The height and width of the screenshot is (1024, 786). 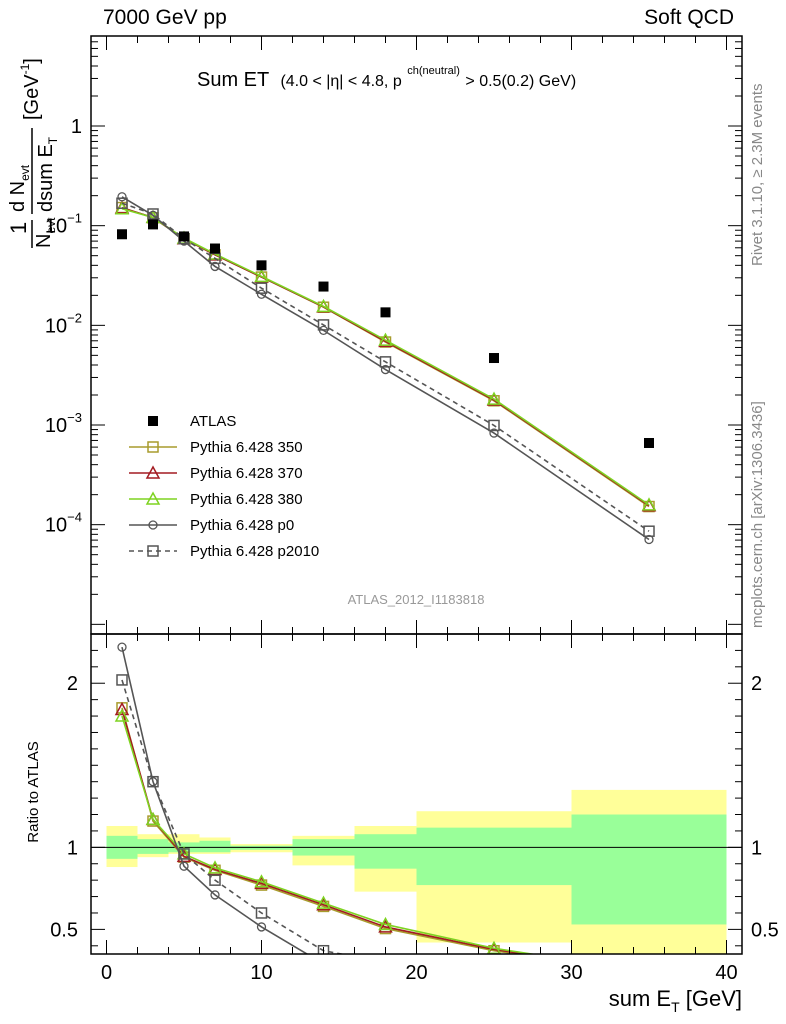 I want to click on legend-label: Pythia 6.428 380, so click(x=246, y=499).